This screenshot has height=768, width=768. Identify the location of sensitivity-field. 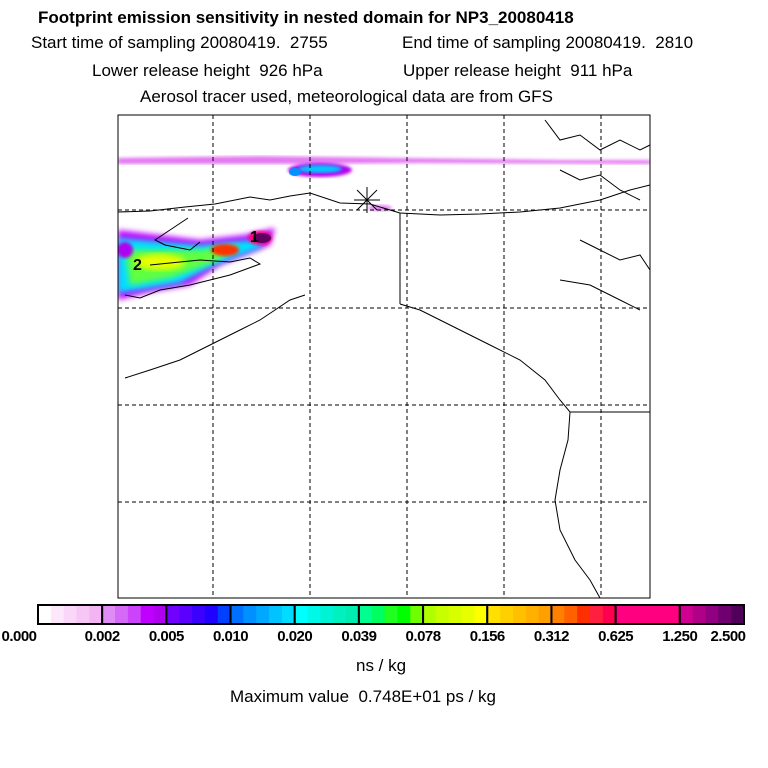
(384, 228).